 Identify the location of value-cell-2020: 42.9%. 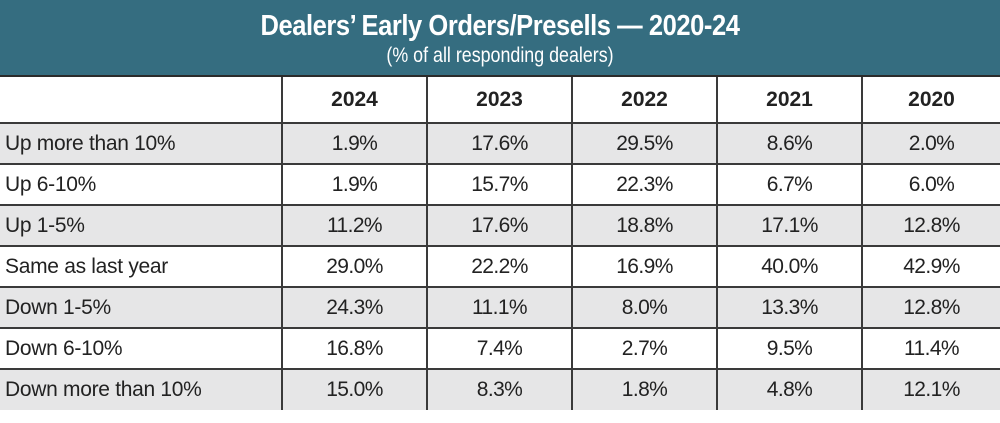
(930, 266).